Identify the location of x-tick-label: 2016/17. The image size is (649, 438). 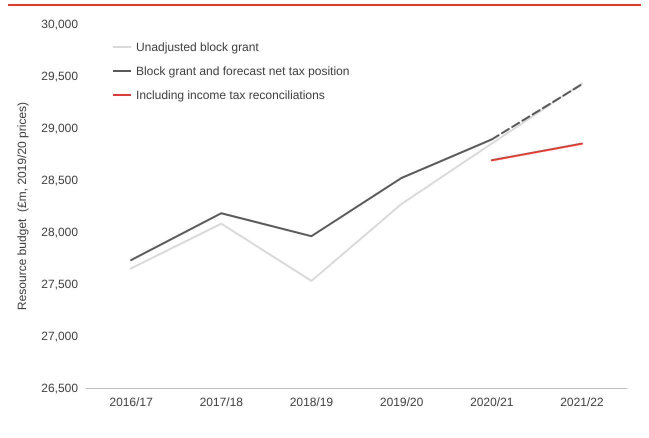
(131, 402).